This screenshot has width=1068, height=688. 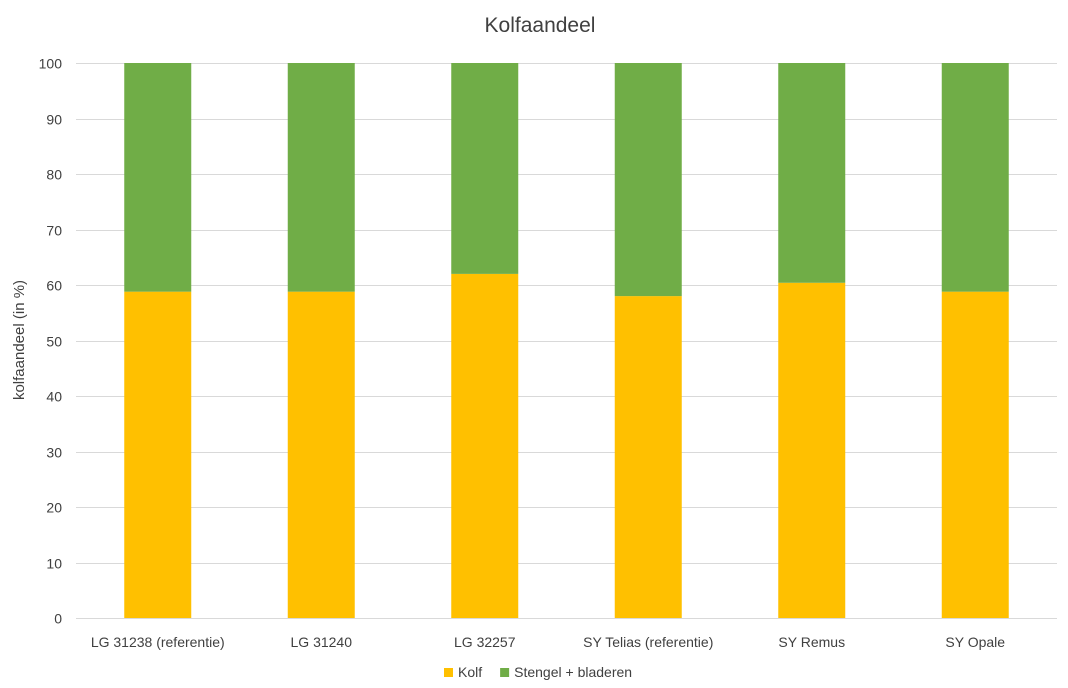 What do you see at coordinates (54, 286) in the screenshot?
I see `y-tick-label: 60` at bounding box center [54, 286].